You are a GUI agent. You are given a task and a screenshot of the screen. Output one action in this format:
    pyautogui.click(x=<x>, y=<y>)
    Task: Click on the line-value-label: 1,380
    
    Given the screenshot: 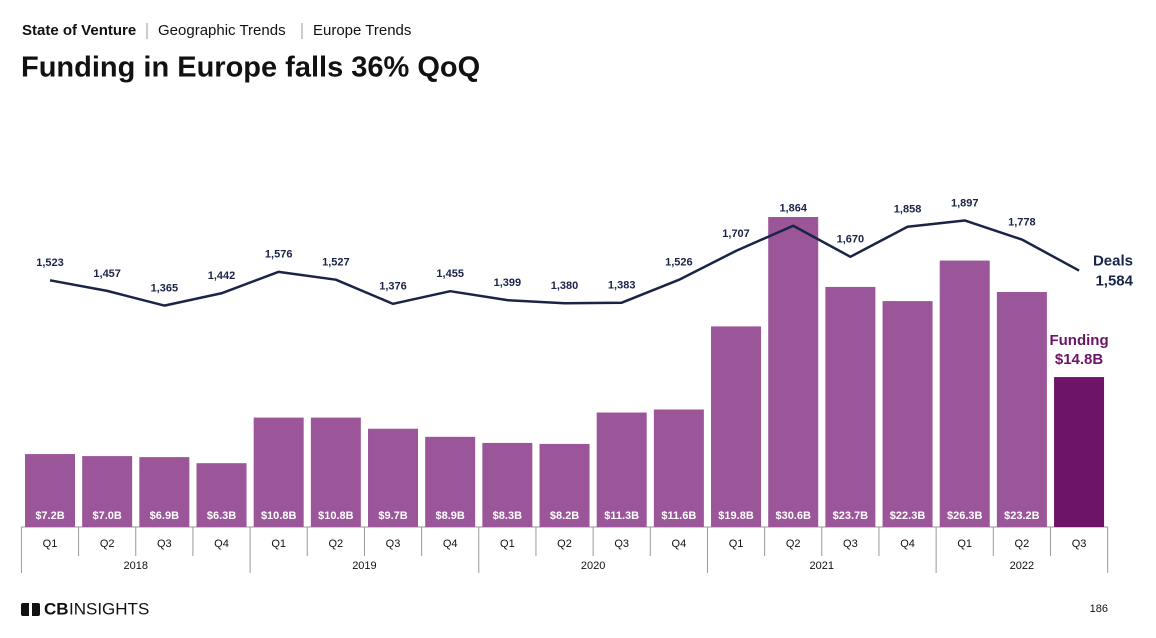 What is the action you would take?
    pyautogui.click(x=565, y=286)
    